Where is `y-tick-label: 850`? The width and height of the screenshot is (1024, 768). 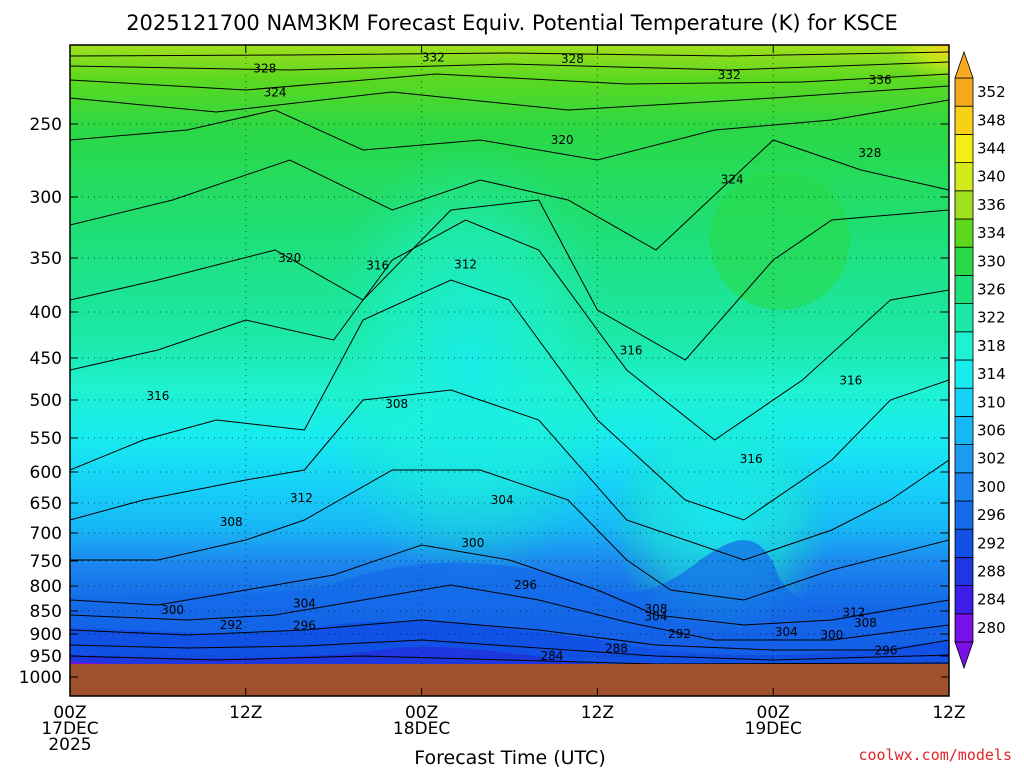
y-tick-label: 850 is located at coordinates (46, 612).